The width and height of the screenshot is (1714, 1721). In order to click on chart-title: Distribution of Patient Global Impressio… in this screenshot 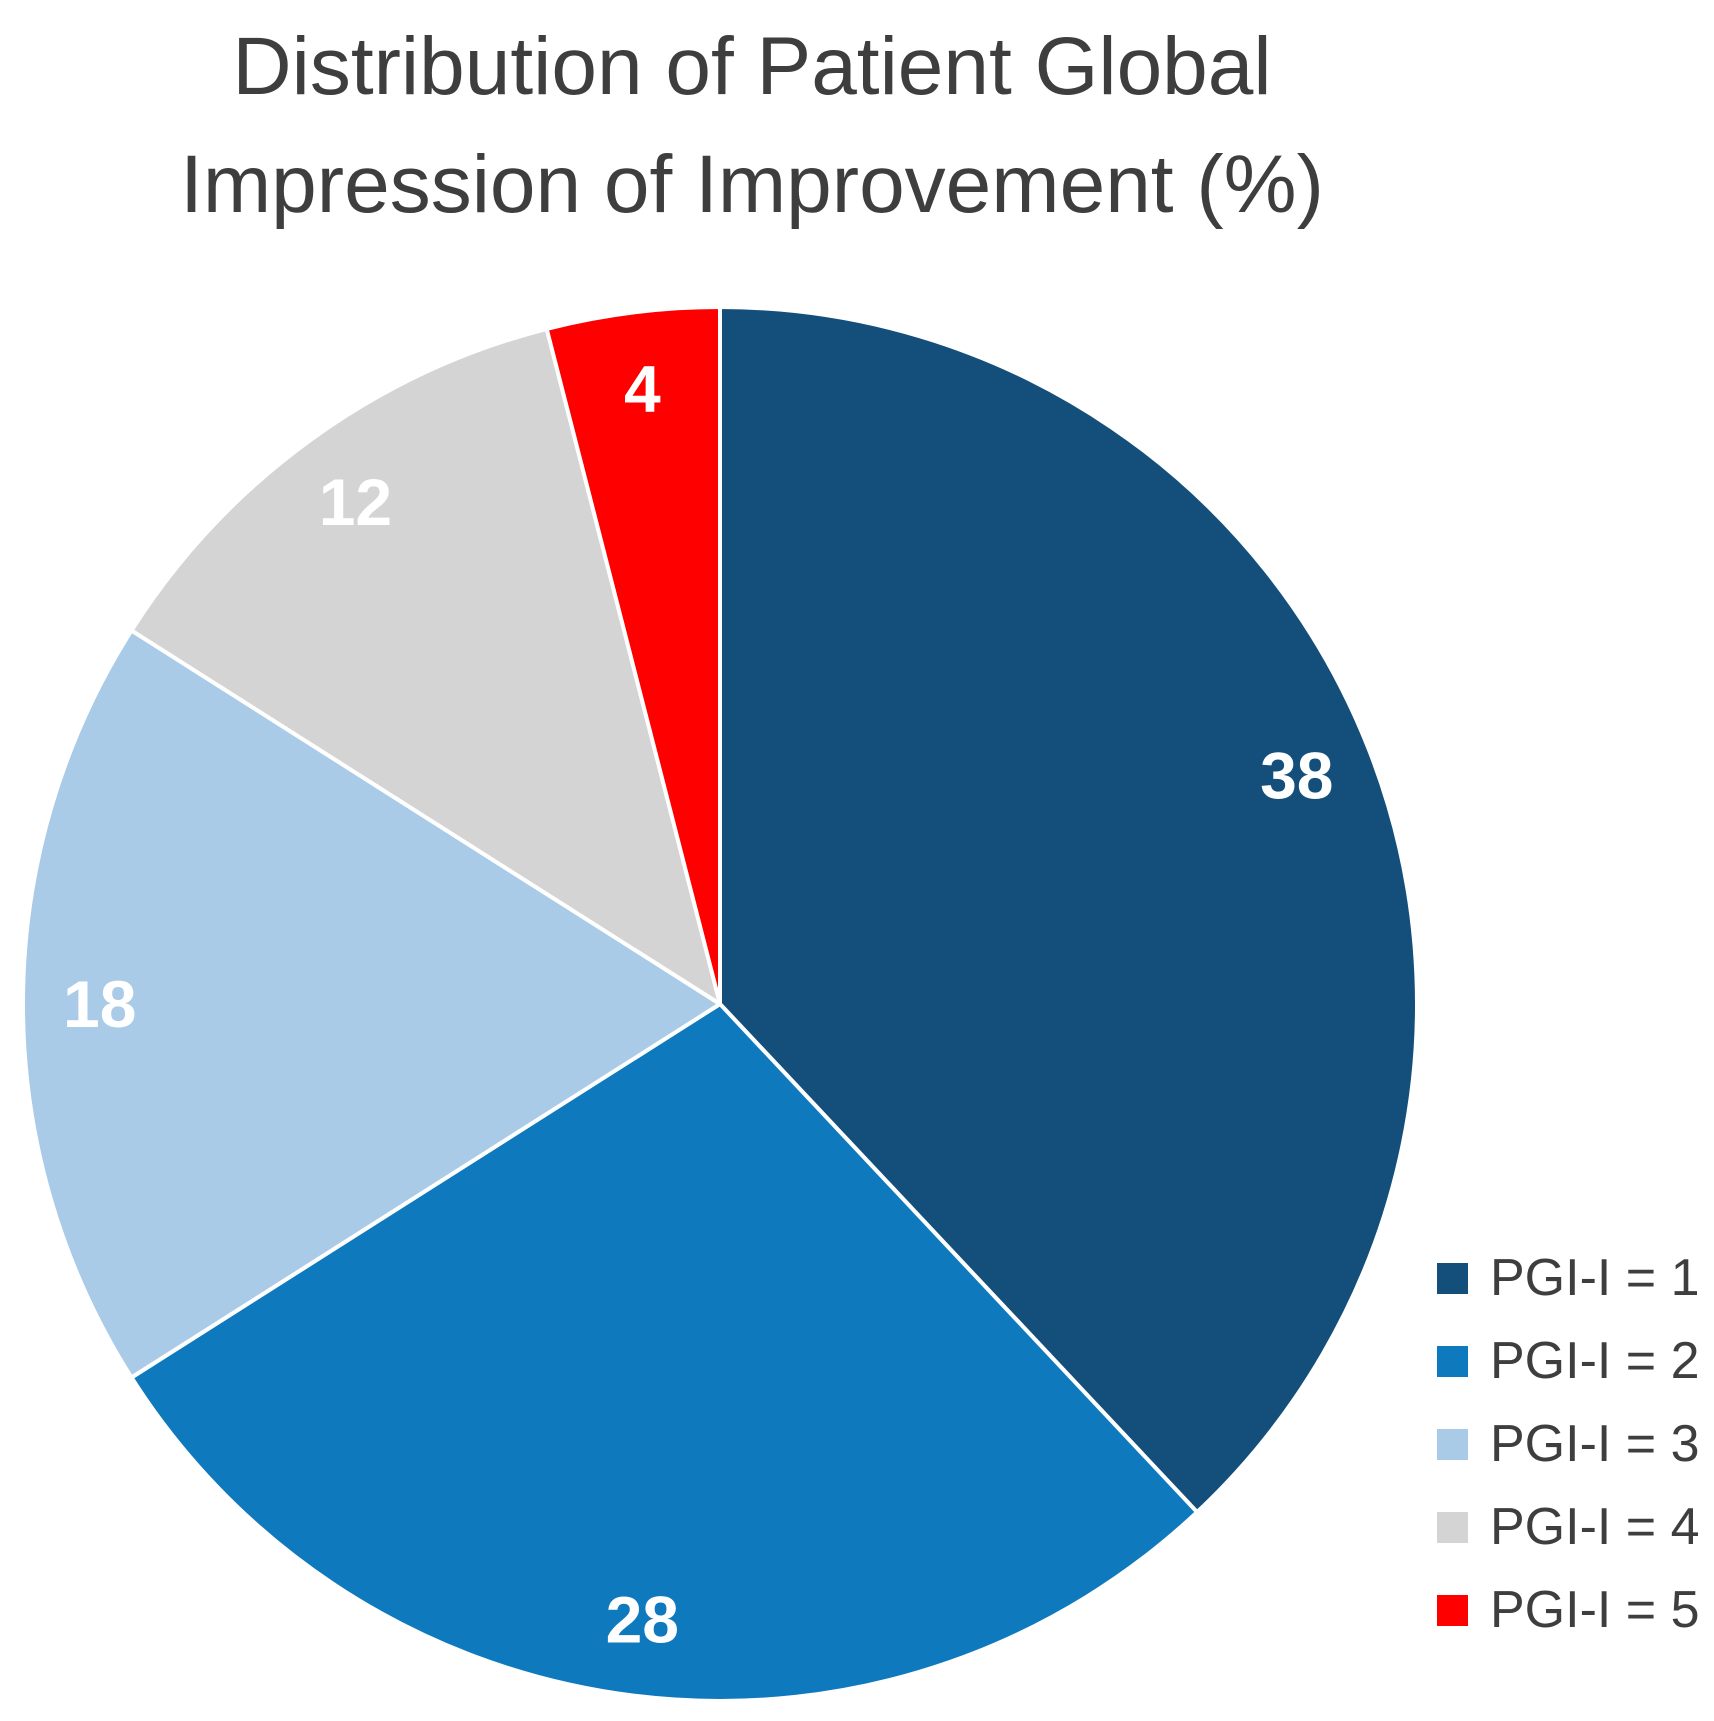, I will do `click(752, 126)`.